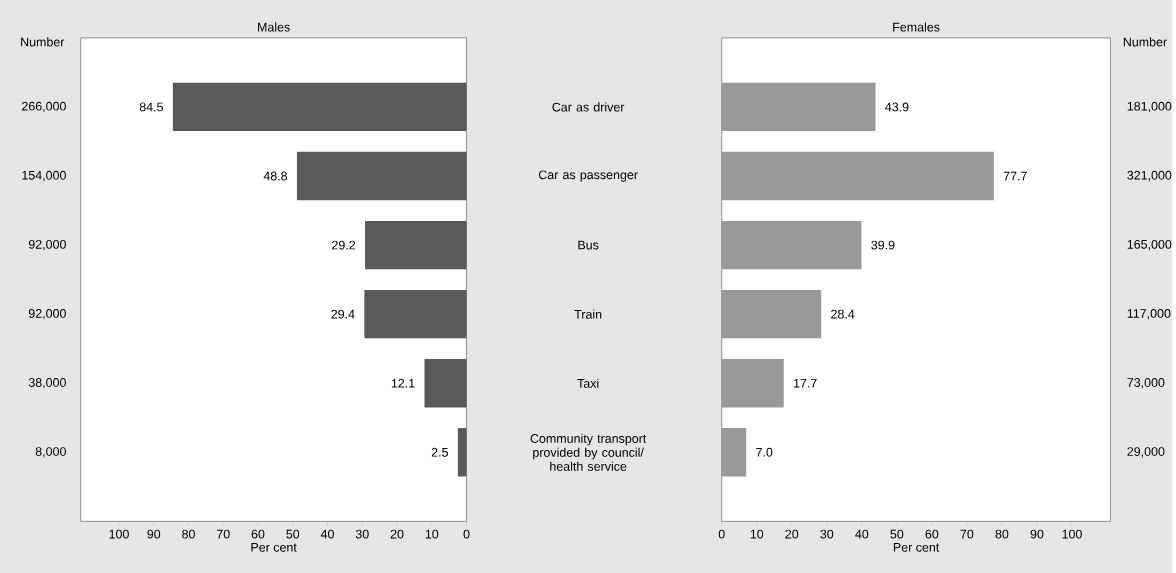  Describe the element at coordinates (274, 27) in the screenshot. I see `chart-title: Males` at that location.